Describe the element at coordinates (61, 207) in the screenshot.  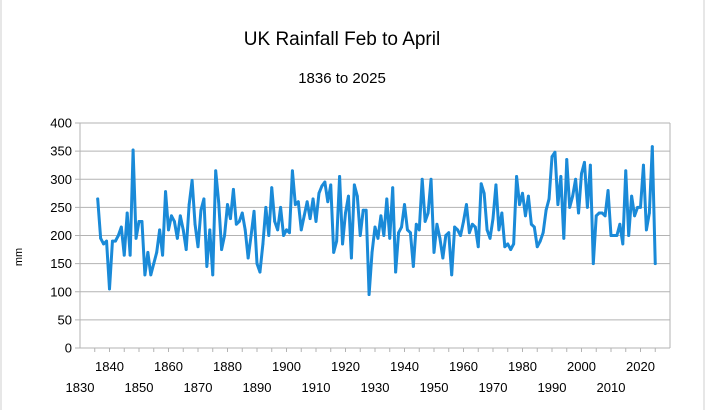
I see `y-tick-label-250: 250` at that location.